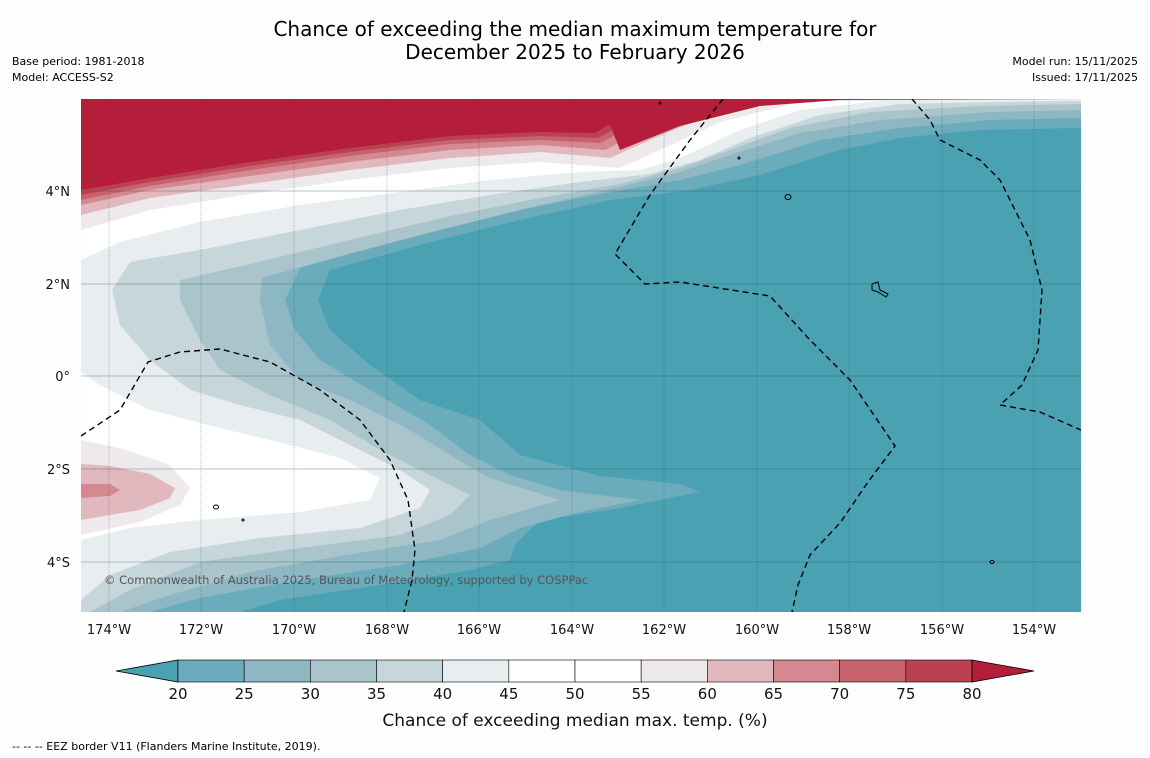 The image size is (1150, 758). I want to click on lon-label: 170°W, so click(294, 630).